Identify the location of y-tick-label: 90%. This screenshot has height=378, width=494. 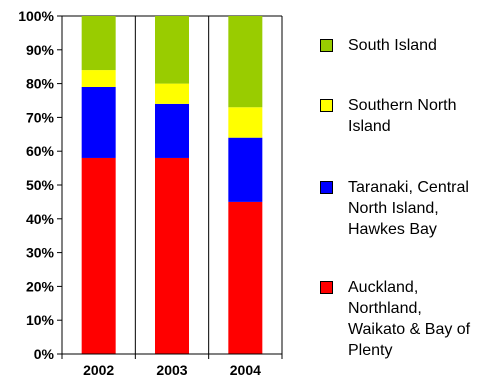
(40, 50).